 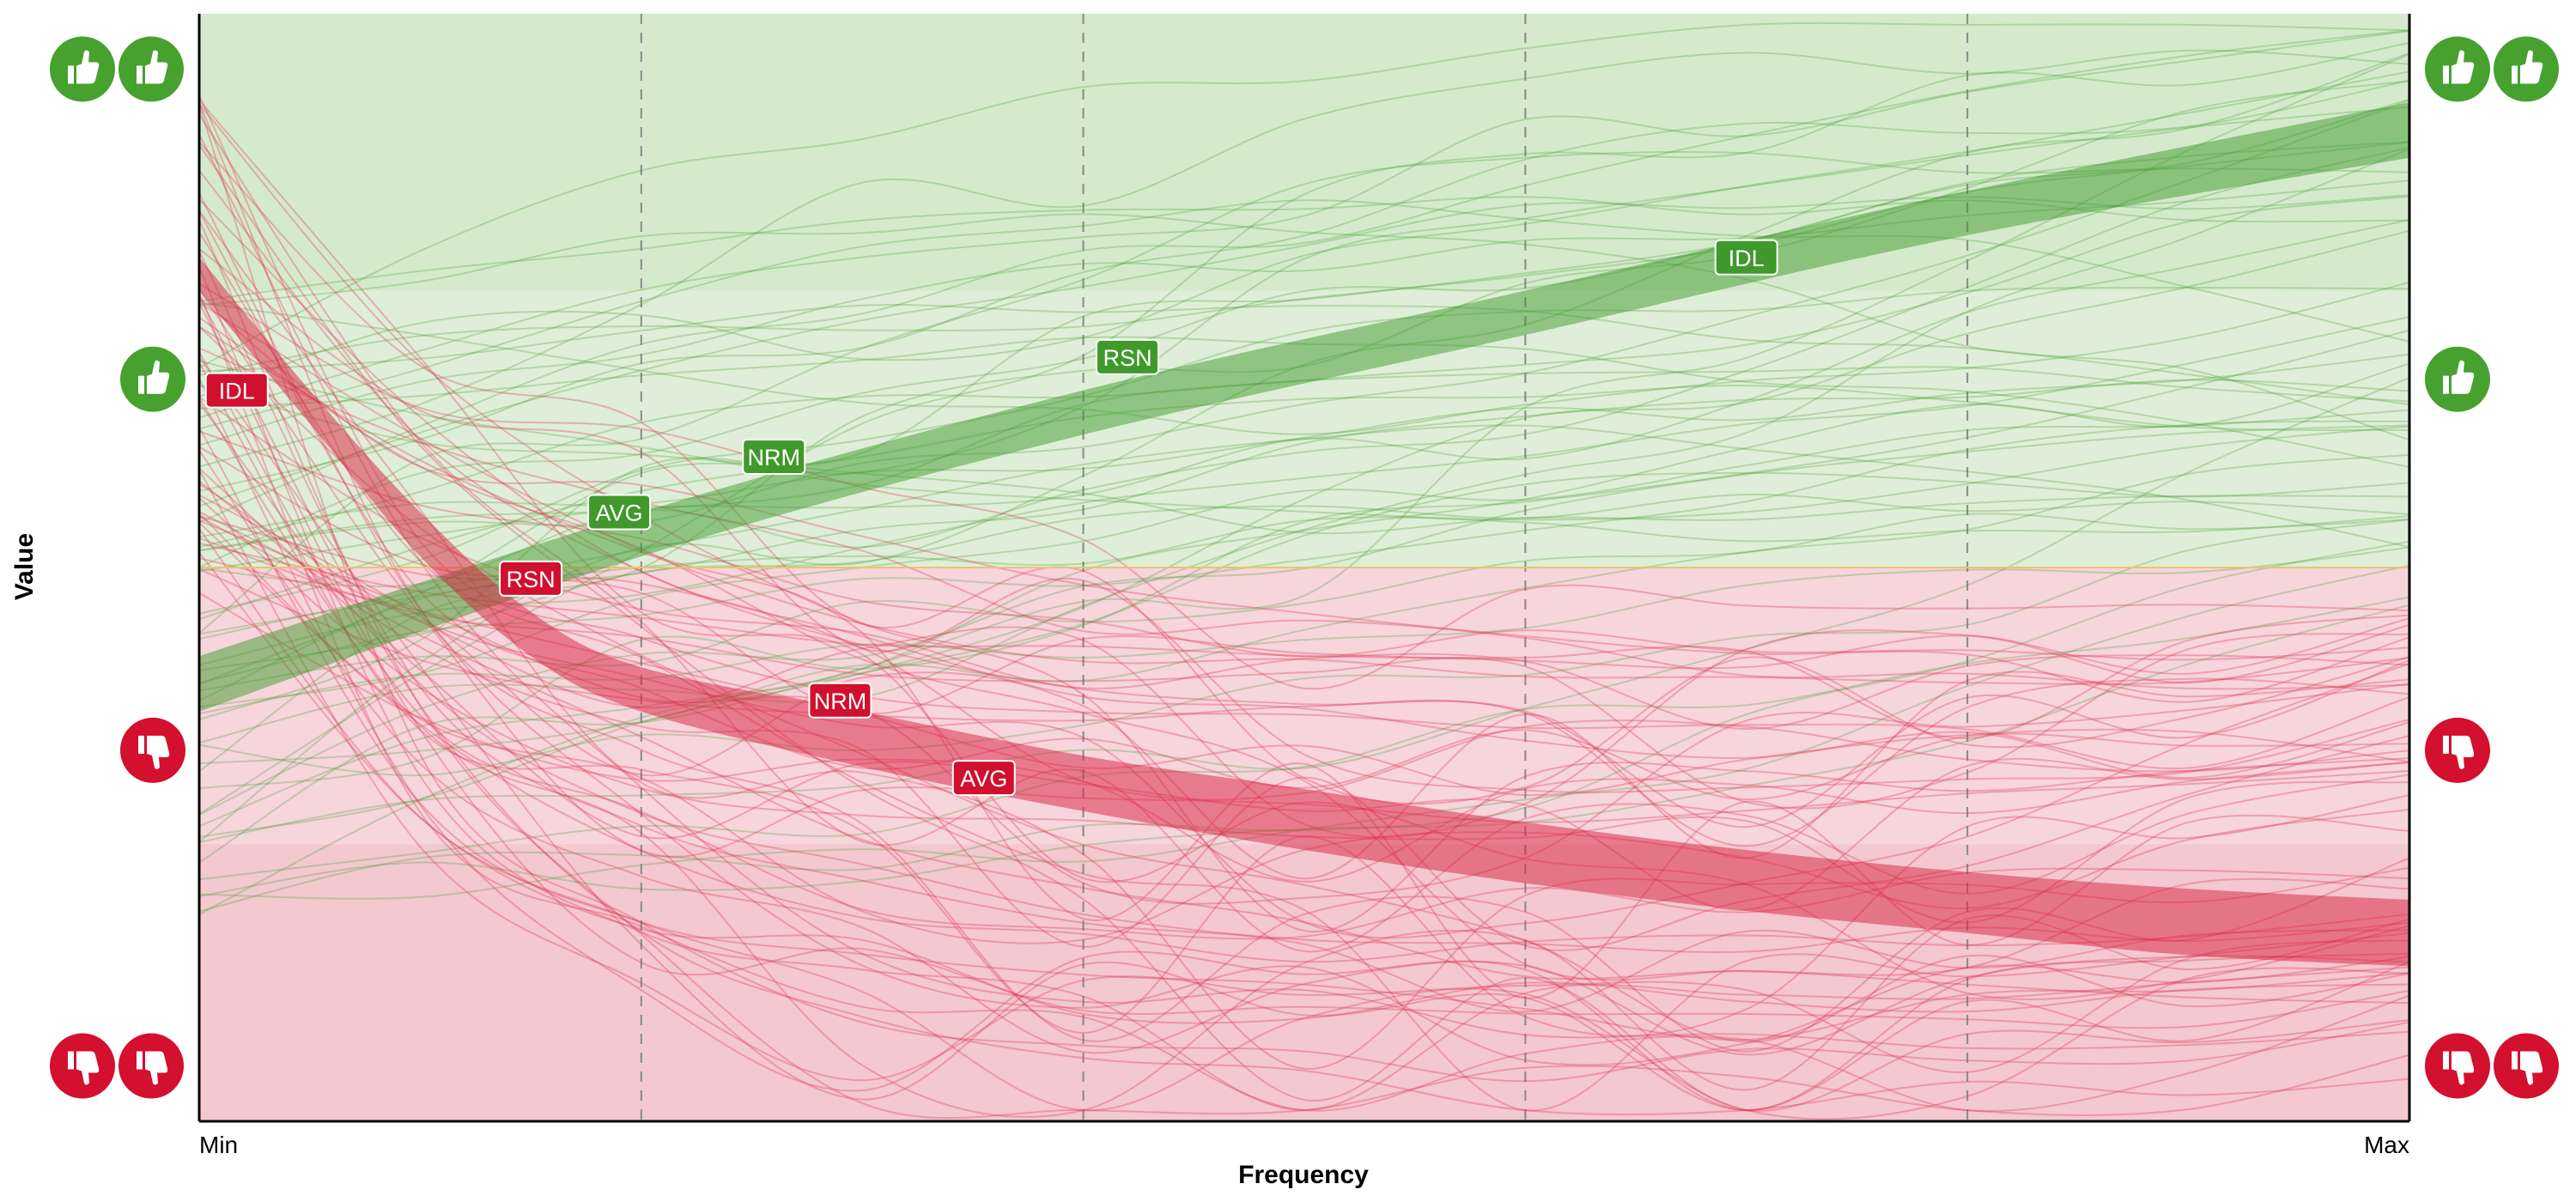 What do you see at coordinates (25, 566) in the screenshot?
I see `y-axis-label: Value` at bounding box center [25, 566].